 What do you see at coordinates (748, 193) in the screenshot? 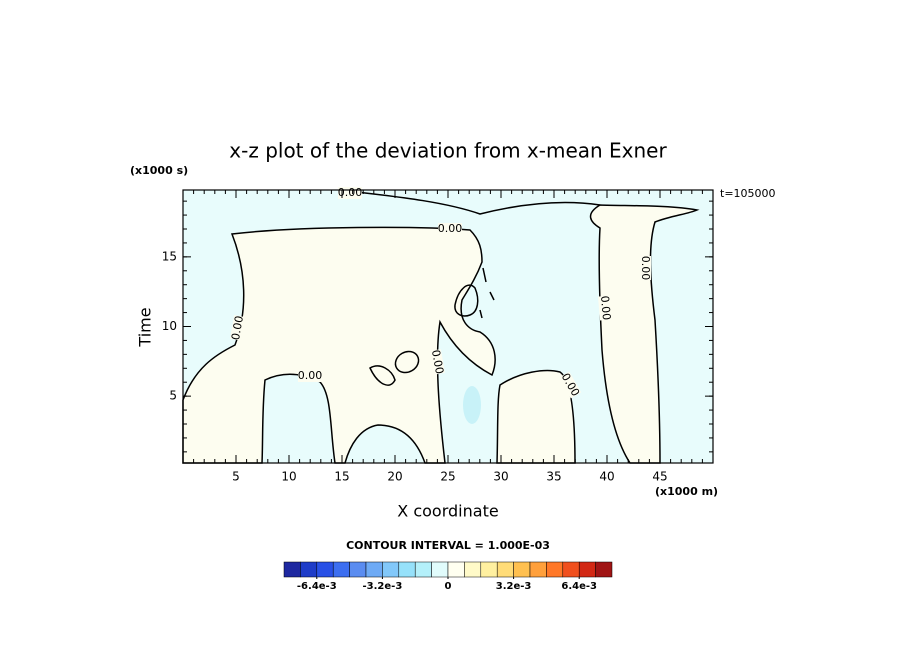
I see `annotation: t=105000` at bounding box center [748, 193].